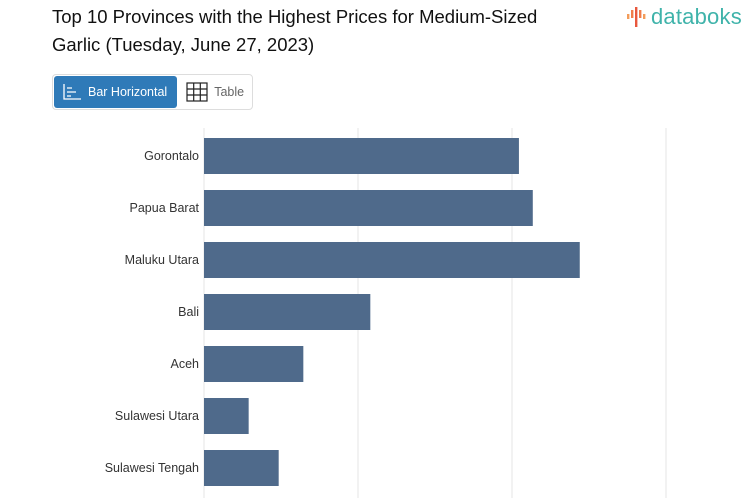 The width and height of the screenshot is (753, 498). I want to click on category-label: Sulawesi Tengah, so click(152, 468).